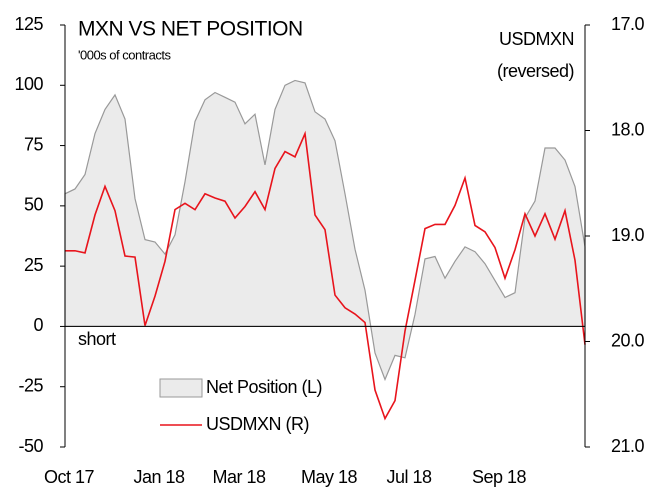 The height and width of the screenshot is (500, 657). What do you see at coordinates (30, 446) in the screenshot?
I see `y-tick-label: -50` at bounding box center [30, 446].